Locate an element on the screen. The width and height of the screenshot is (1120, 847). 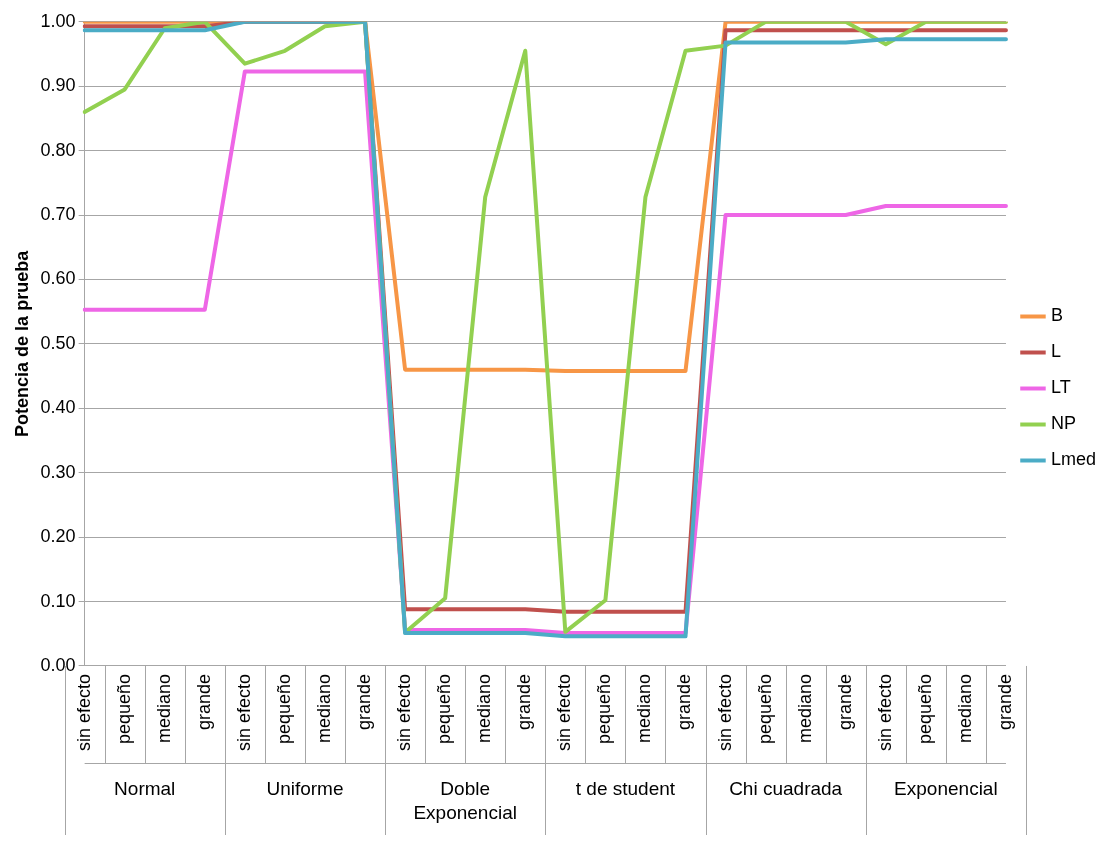
text: t de student is located at coordinates (625, 789).